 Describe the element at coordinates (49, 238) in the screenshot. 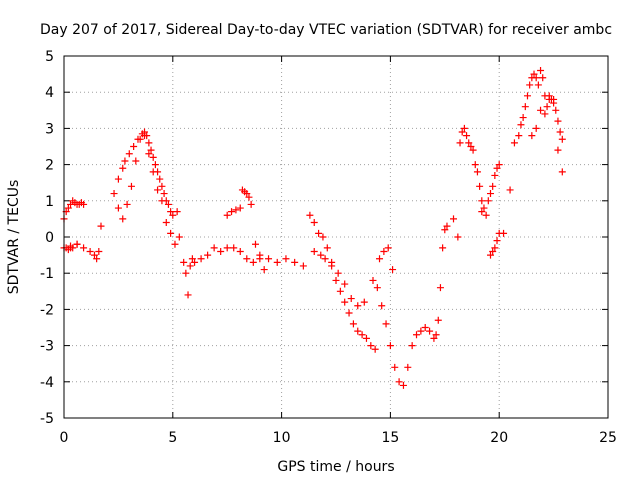

I see `y-tick-label: 0` at that location.